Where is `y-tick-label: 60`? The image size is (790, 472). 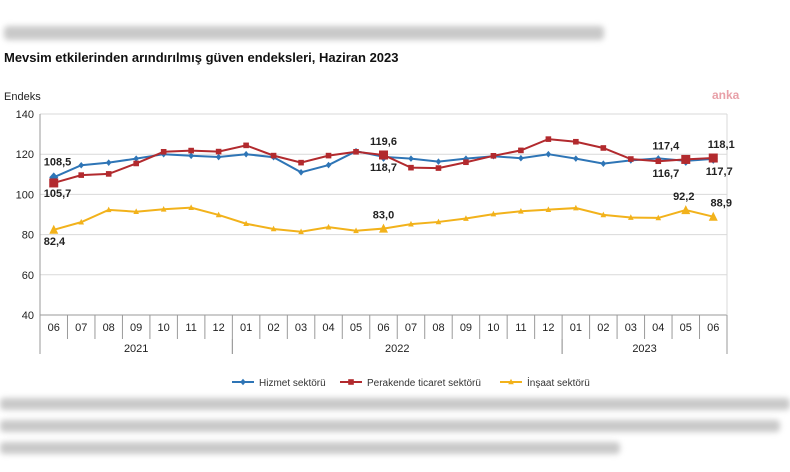 y-tick-label: 60 is located at coordinates (28, 276).